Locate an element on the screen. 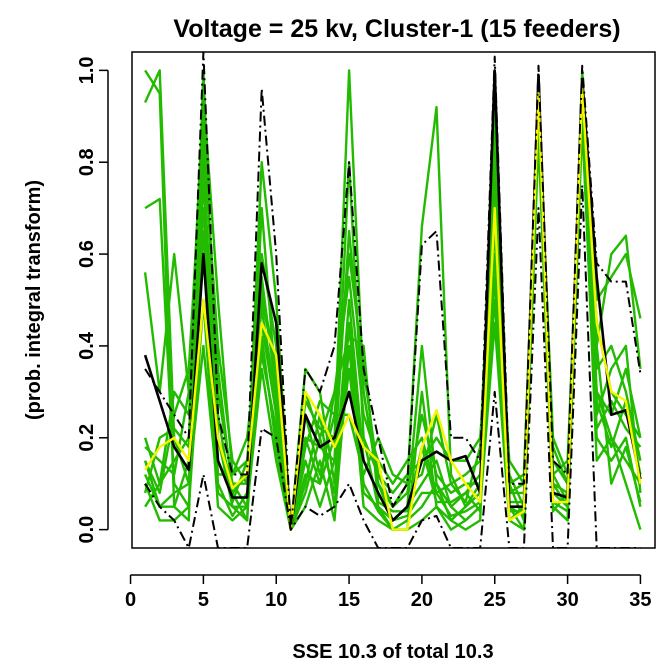 The image size is (663, 669). x-tick-label: 30 is located at coordinates (567, 600).